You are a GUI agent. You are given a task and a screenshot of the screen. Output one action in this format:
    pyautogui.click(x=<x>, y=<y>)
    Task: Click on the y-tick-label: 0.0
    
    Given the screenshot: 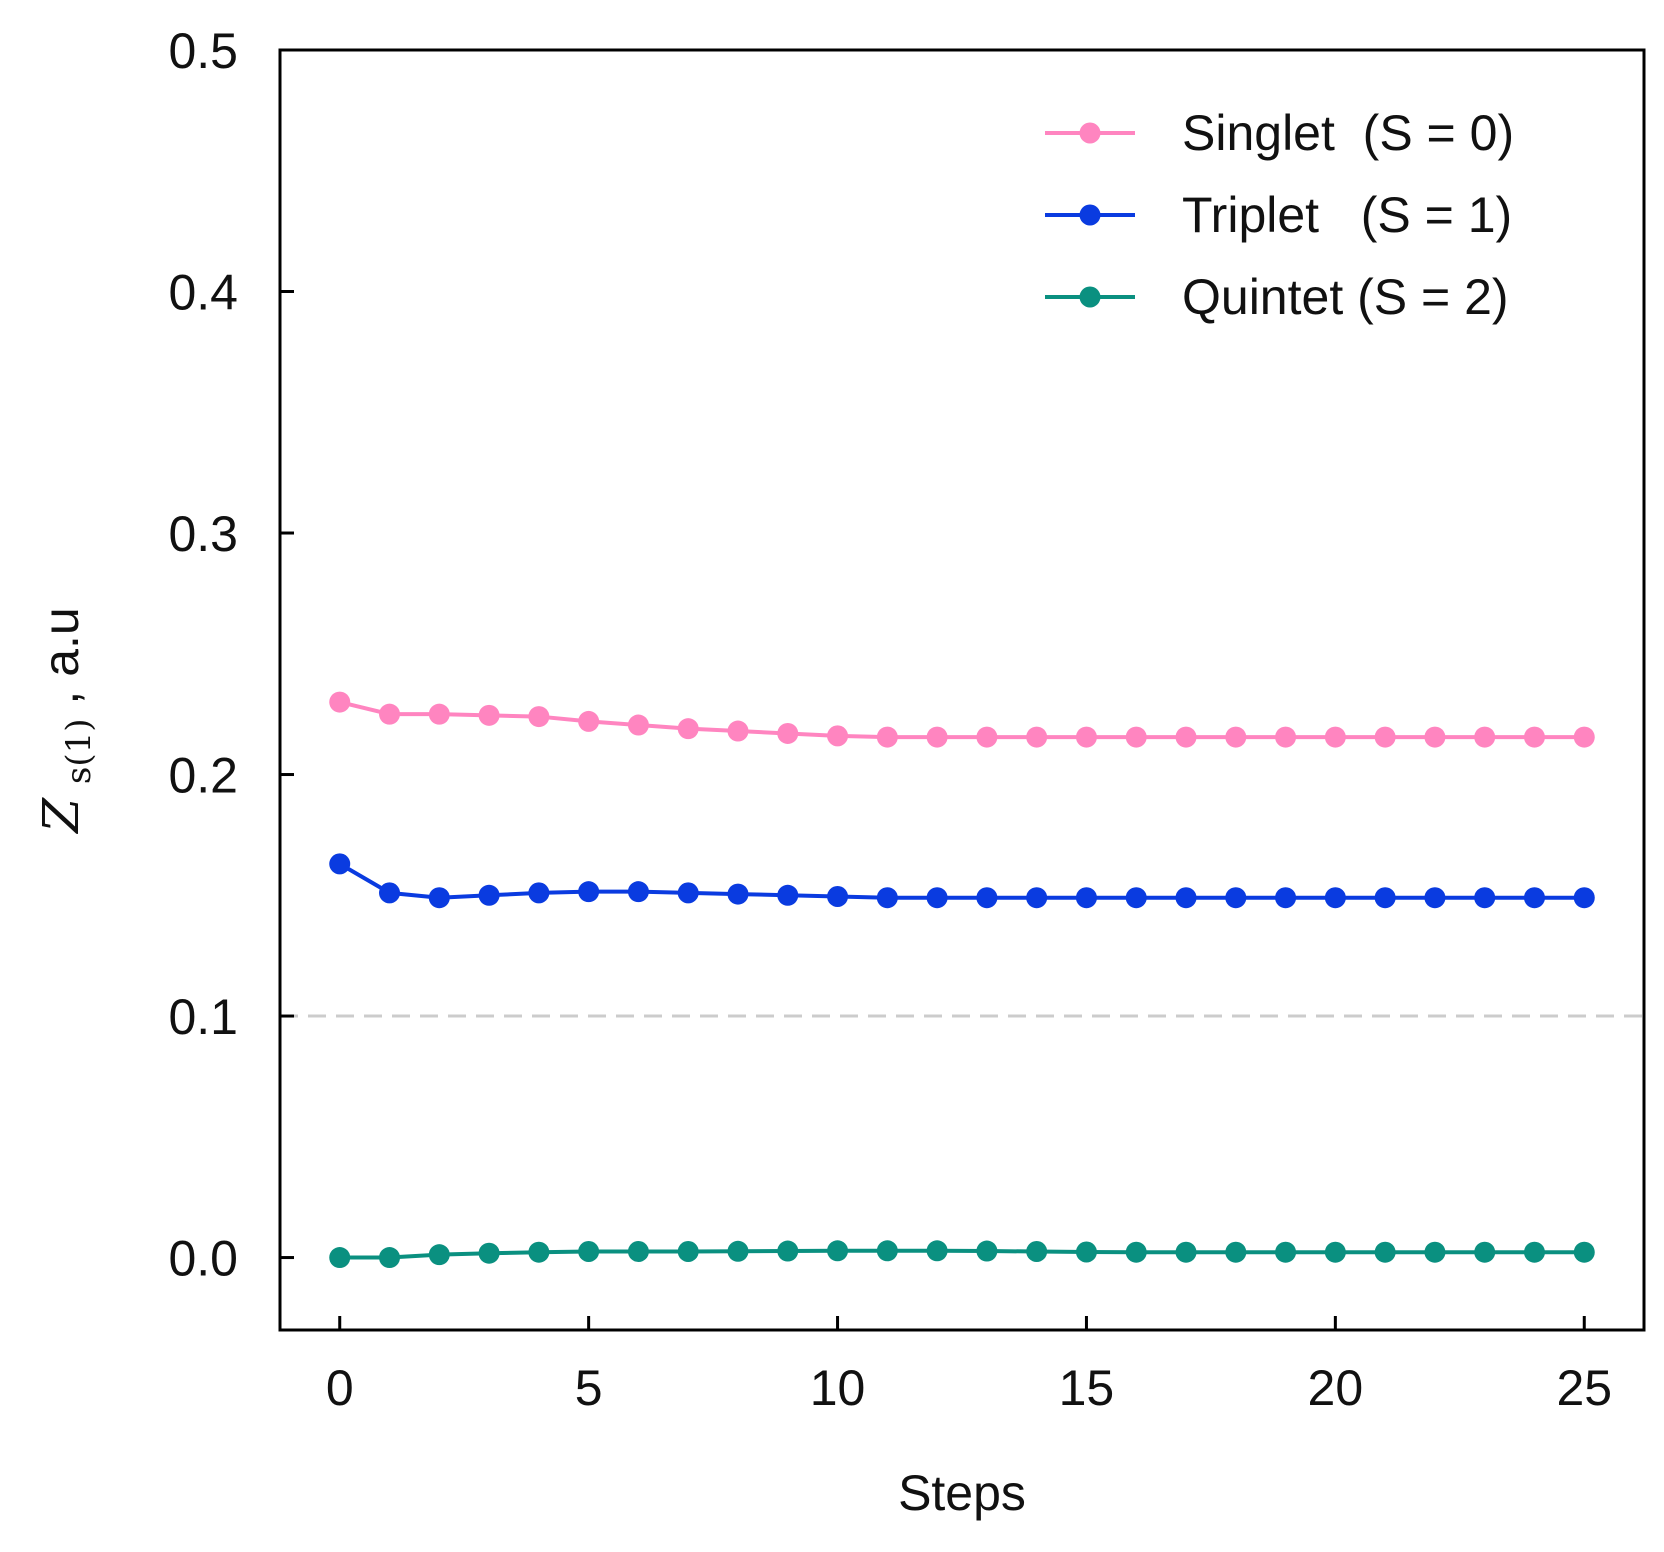 What is the action you would take?
    pyautogui.click(x=203, y=1259)
    